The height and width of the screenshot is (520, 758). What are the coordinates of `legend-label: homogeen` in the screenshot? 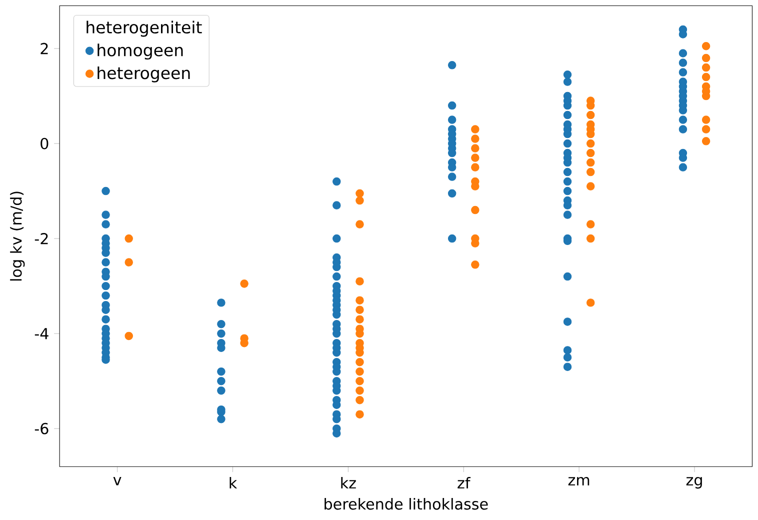 It's located at (140, 52).